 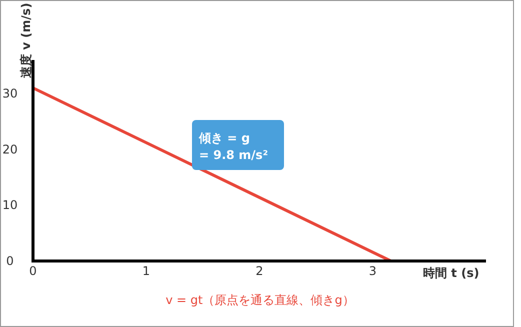 What do you see at coordinates (260, 271) in the screenshot?
I see `x-tick-label: 2` at bounding box center [260, 271].